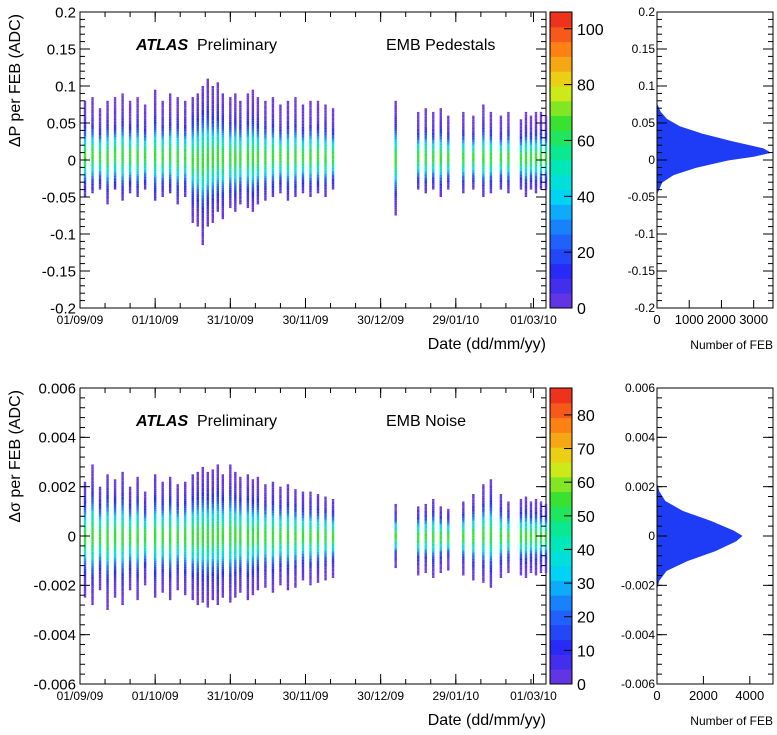  Describe the element at coordinates (122, 147) in the screenshot. I see `run-strip` at that location.